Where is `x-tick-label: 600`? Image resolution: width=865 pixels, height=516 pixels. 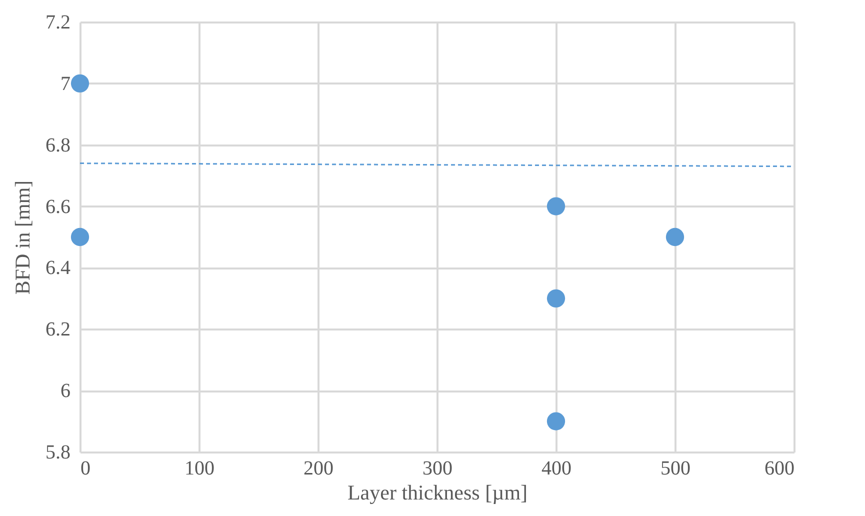
x-tick-label: 600 is located at coordinates (779, 469).